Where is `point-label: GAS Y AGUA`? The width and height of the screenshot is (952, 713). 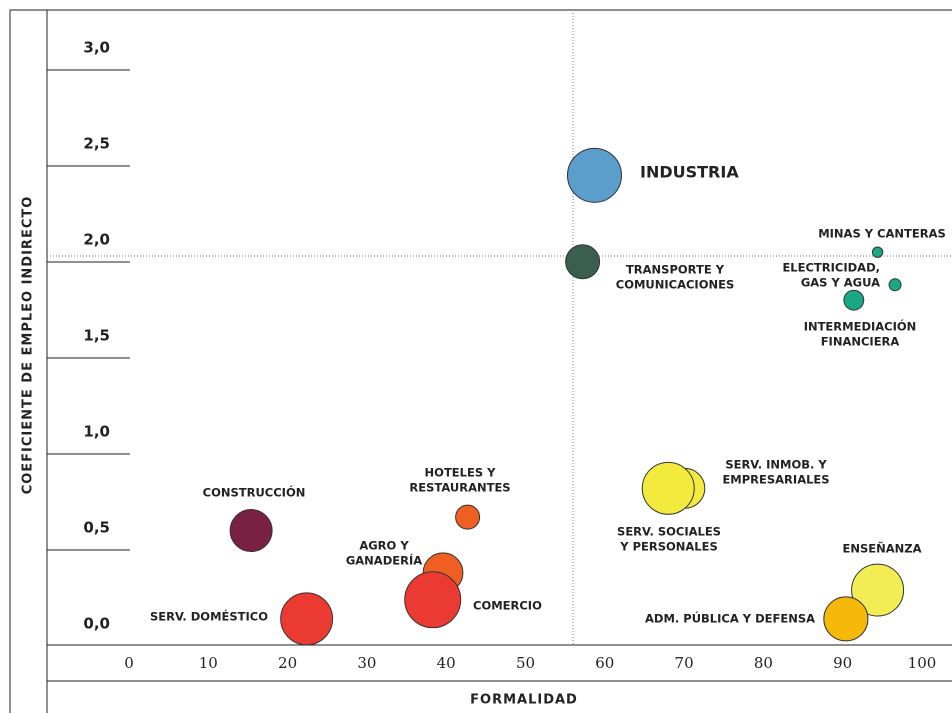
point-label: GAS Y AGUA is located at coordinates (840, 283).